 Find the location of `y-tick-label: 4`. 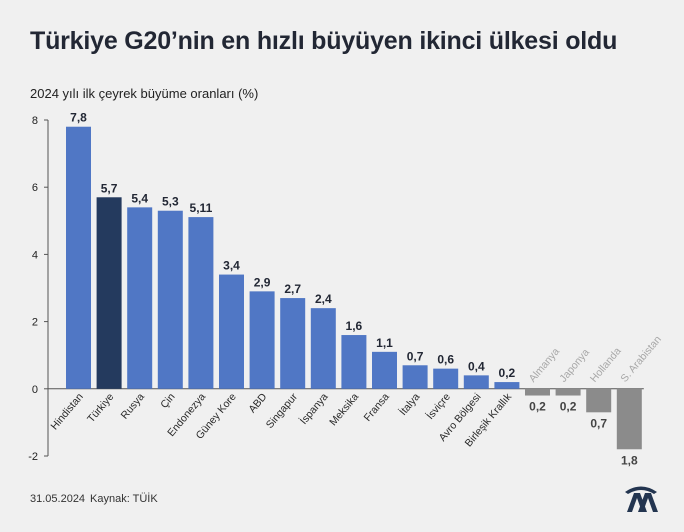

y-tick-label: 4 is located at coordinates (35, 255).